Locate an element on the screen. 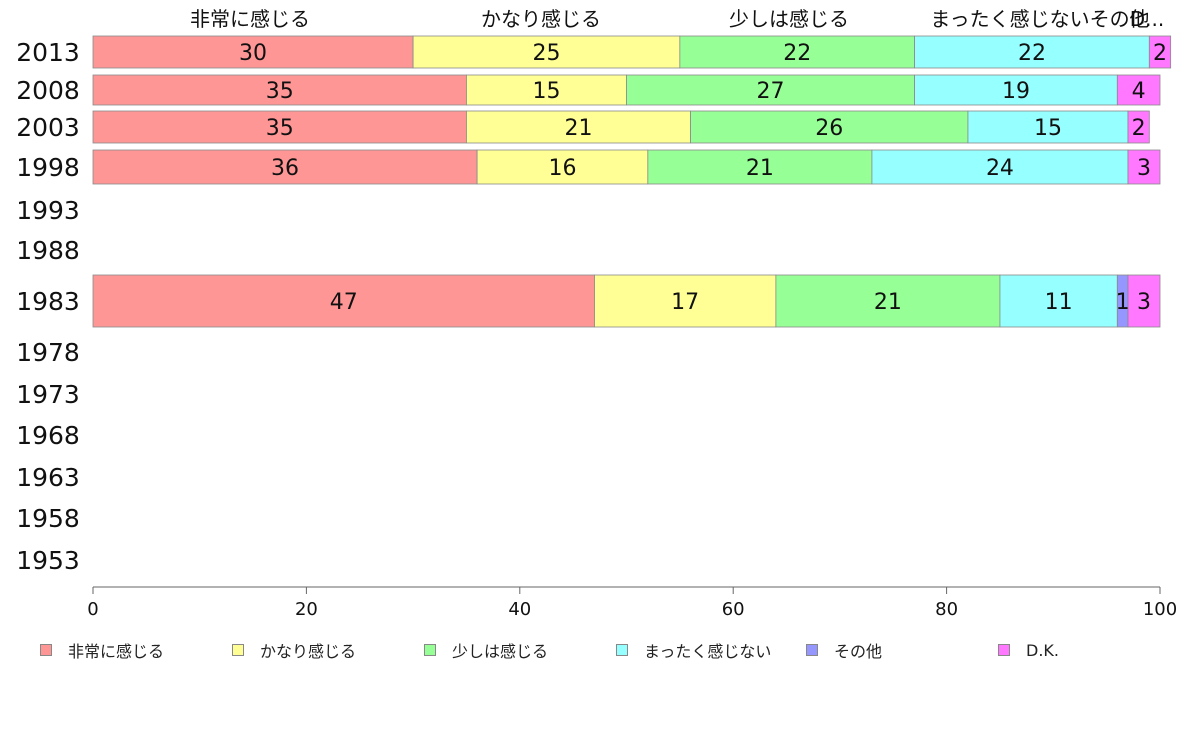  year-label: 1993 is located at coordinates (48, 210).